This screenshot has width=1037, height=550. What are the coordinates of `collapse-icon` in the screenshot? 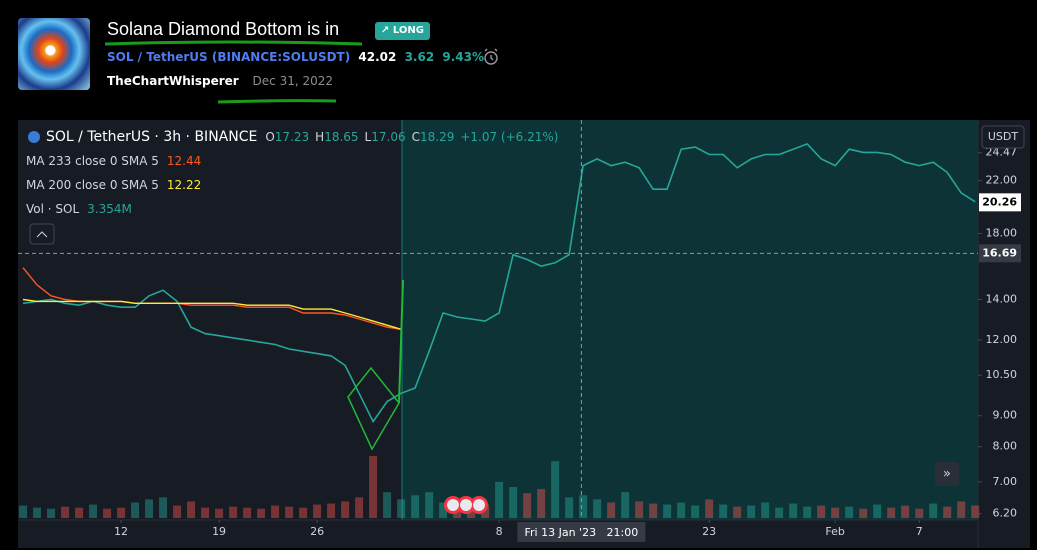 It's located at (42, 234).